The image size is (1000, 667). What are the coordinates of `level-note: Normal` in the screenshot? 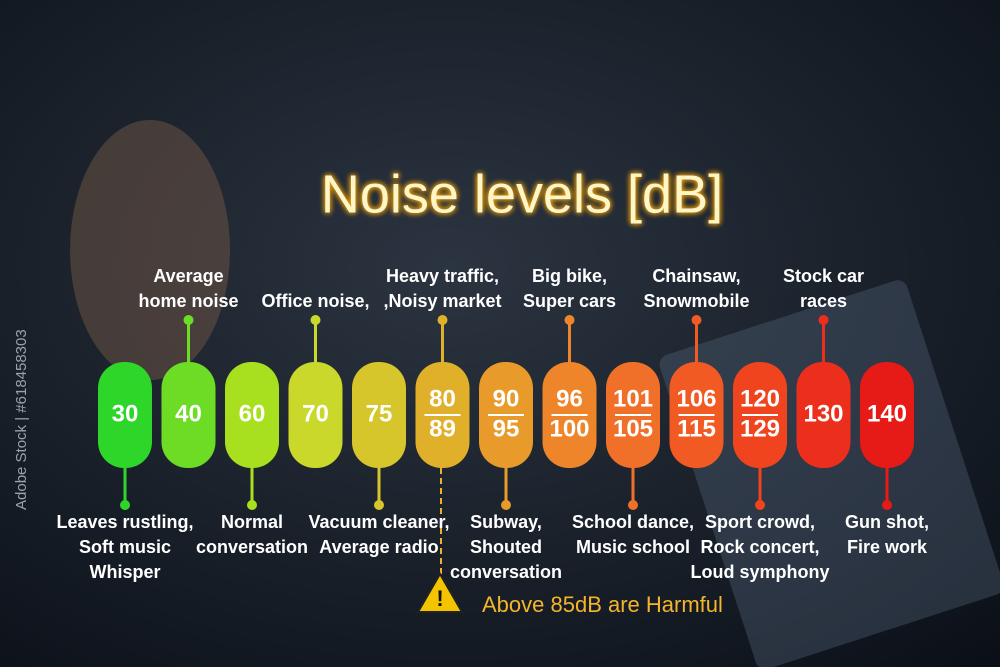 It's located at (252, 522).